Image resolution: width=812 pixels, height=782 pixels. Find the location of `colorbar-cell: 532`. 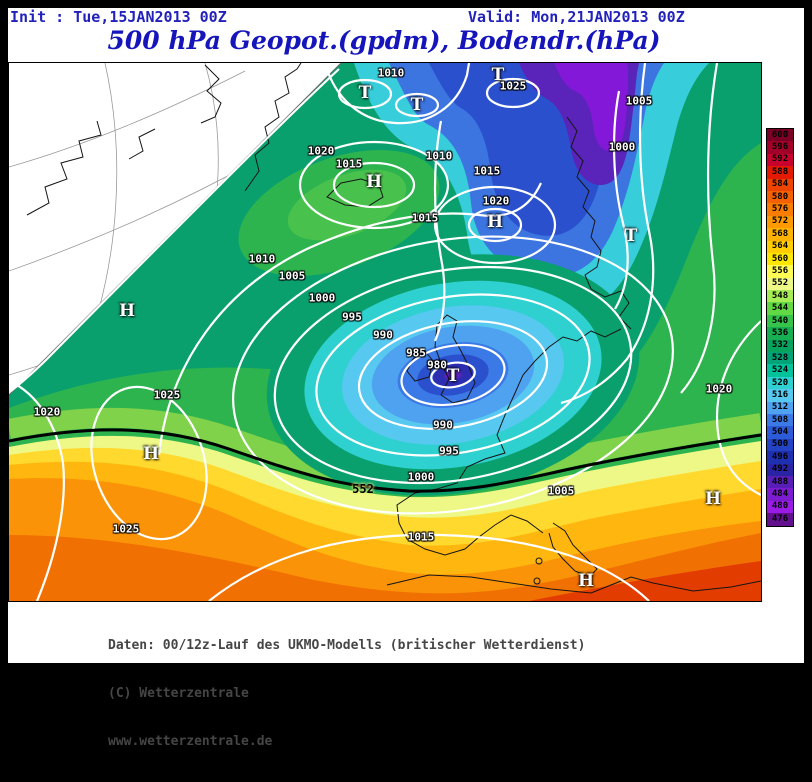

colorbar-cell: 532 is located at coordinates (780, 346).